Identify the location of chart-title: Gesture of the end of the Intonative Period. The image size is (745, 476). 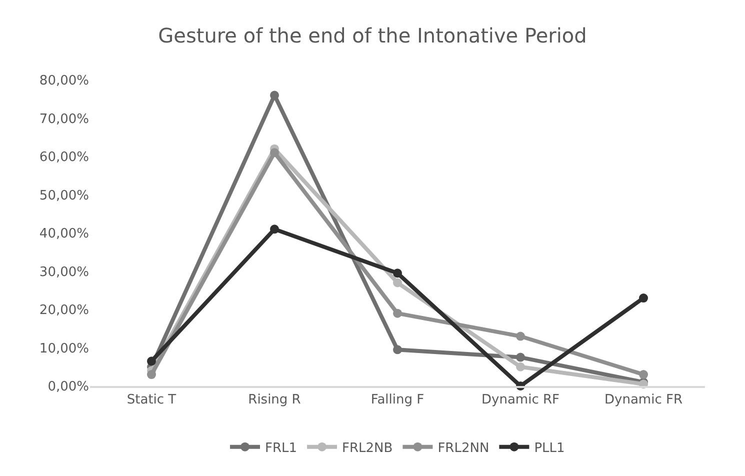
(372, 36).